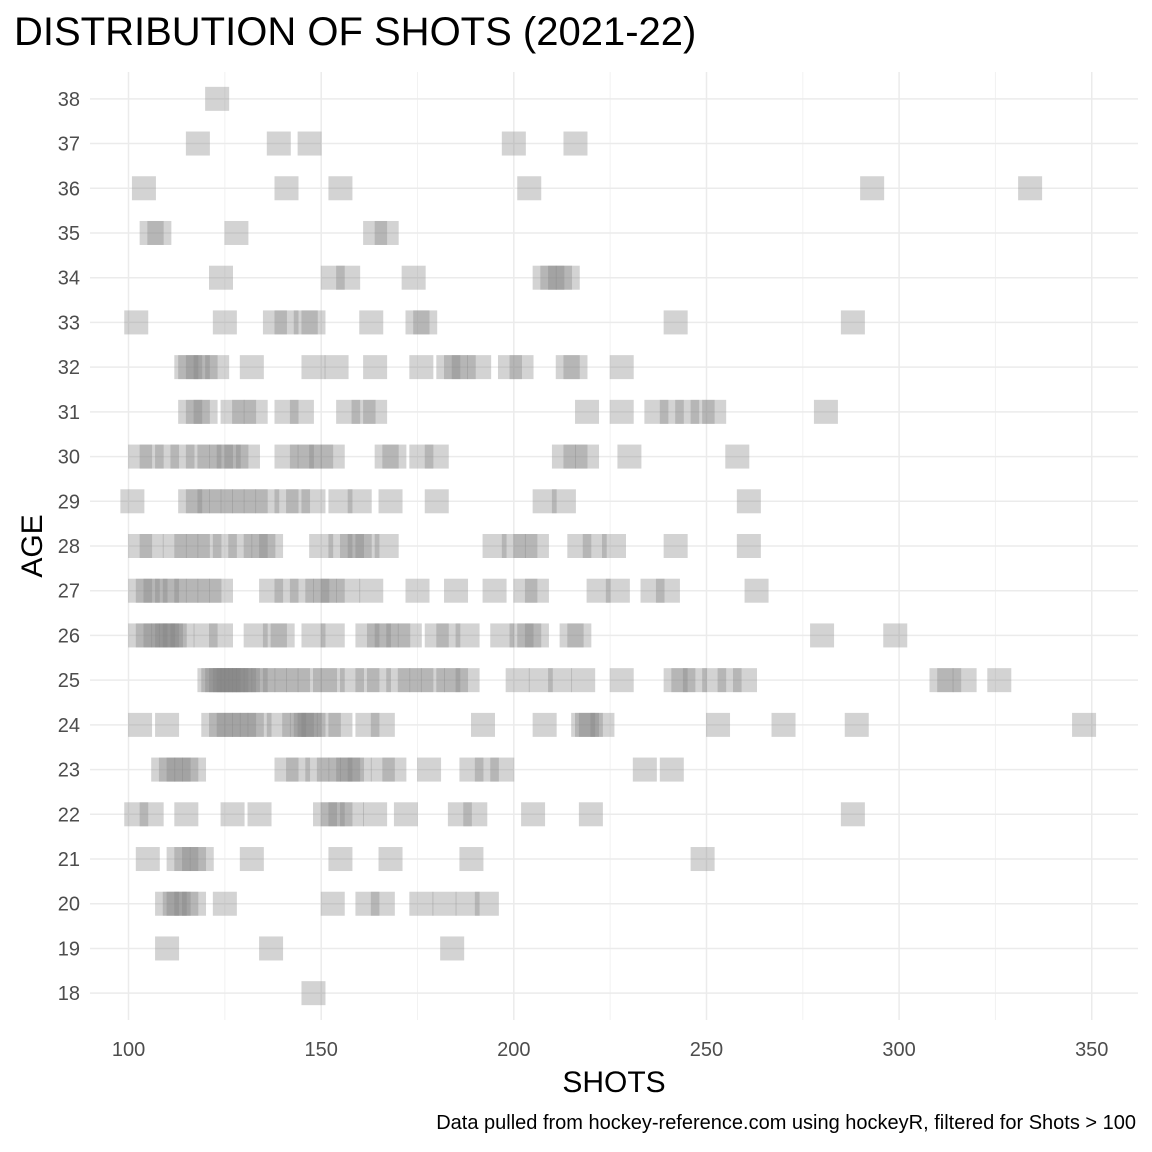 This screenshot has height=1152, width=1152. I want to click on y-tick-label: 22, so click(69, 815).